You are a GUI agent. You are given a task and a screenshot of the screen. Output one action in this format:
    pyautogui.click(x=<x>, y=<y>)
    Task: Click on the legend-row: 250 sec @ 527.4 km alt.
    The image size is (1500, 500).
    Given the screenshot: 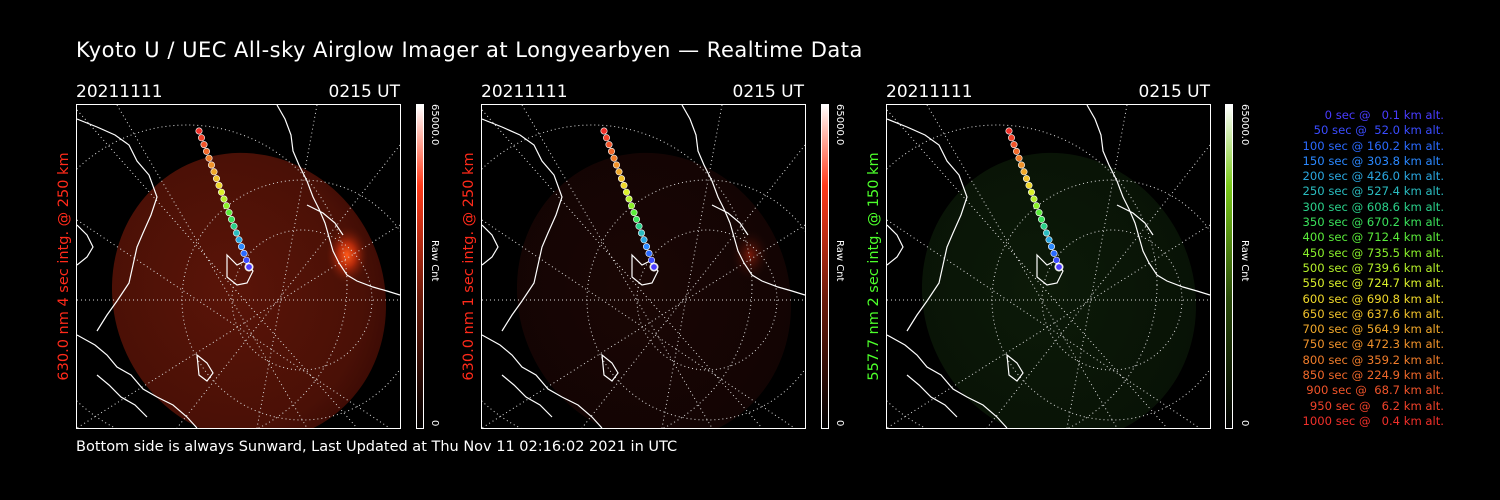 What is the action you would take?
    pyautogui.click(x=1373, y=191)
    